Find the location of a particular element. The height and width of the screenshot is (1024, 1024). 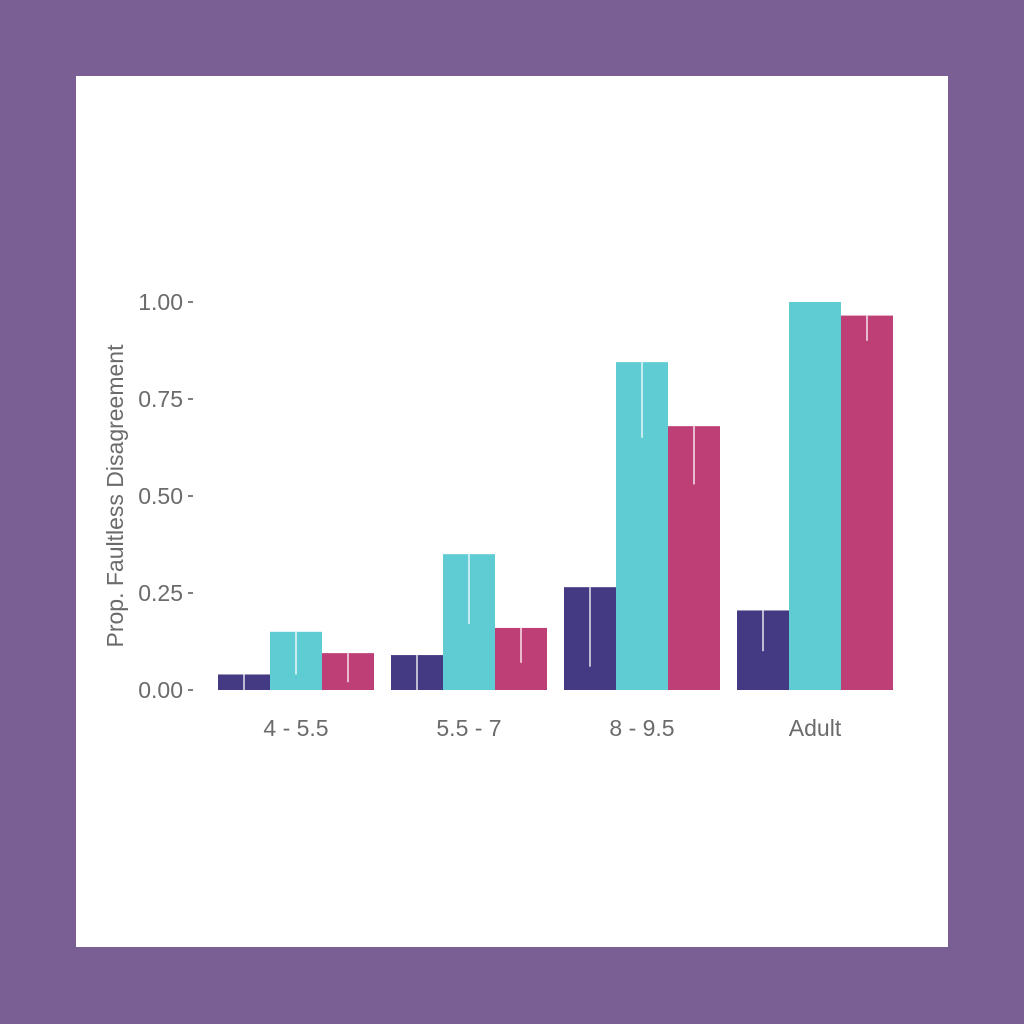

x-tick-label-1: 4 - 5.5 is located at coordinates (295, 728).